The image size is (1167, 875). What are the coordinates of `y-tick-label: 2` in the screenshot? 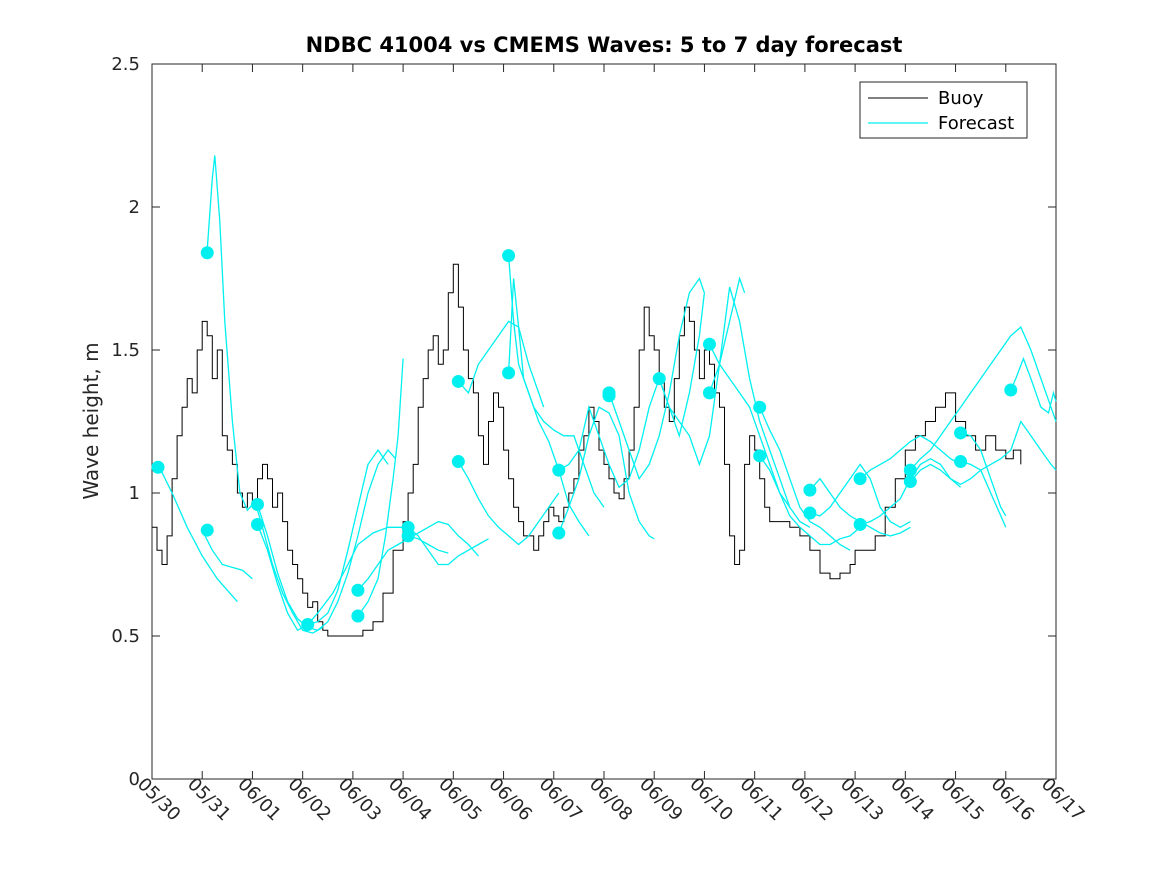 It's located at (134, 207).